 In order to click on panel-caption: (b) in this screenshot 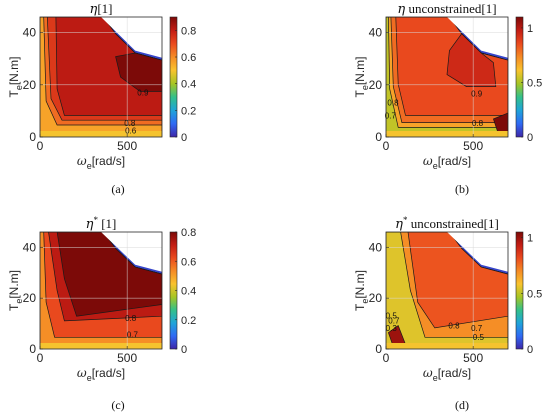, I will do `click(462, 189)`.